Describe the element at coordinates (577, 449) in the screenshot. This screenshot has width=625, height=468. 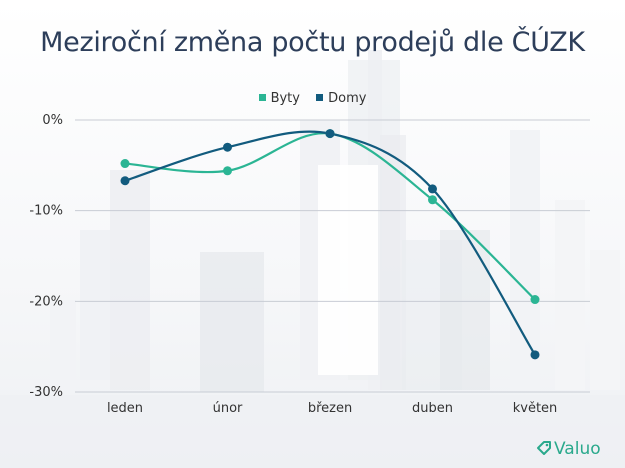
I see `brand-name: Valuo` at that location.